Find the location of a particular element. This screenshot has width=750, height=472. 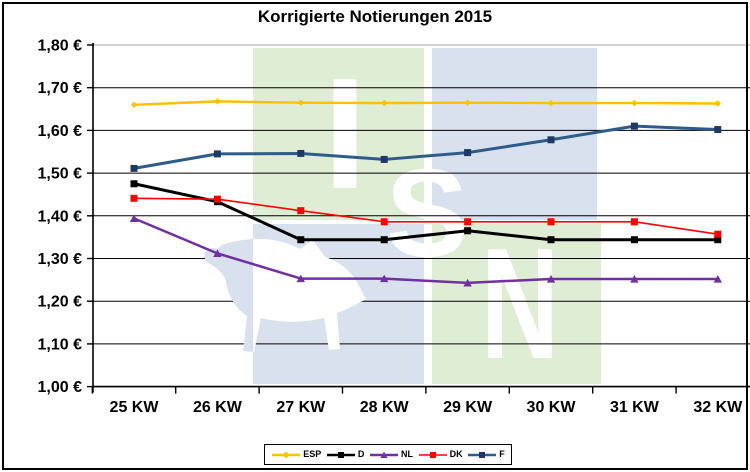

legend-swatch-DK is located at coordinates (432, 454).